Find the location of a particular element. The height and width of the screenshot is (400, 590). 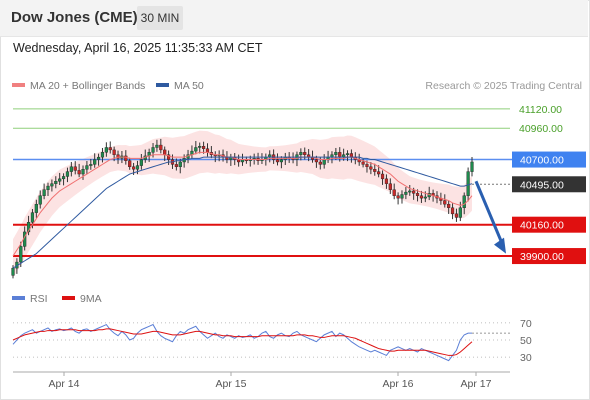

x-tick-label: Apr 15 is located at coordinates (231, 384).